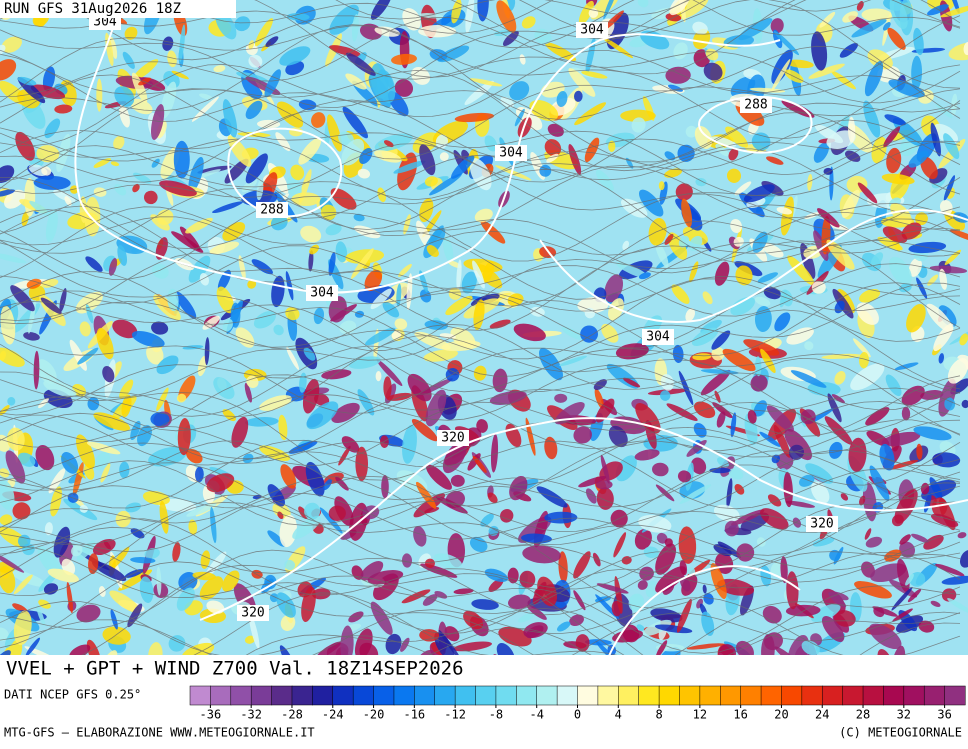  What do you see at coordinates (658, 715) in the screenshot?
I see `colorbar-tick-label: 8` at bounding box center [658, 715].